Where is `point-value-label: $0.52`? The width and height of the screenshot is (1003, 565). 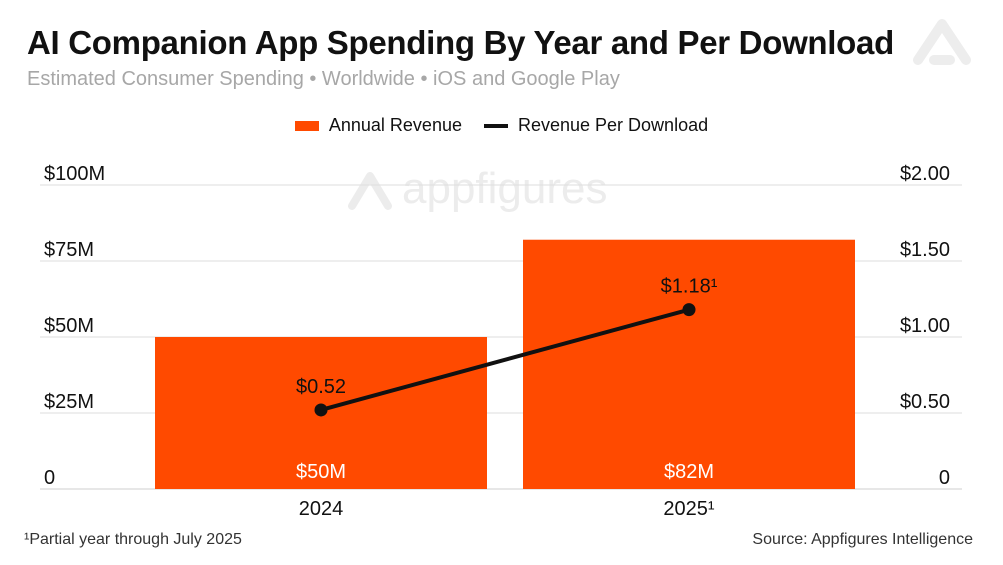 point-value-label: $0.52 is located at coordinates (321, 387).